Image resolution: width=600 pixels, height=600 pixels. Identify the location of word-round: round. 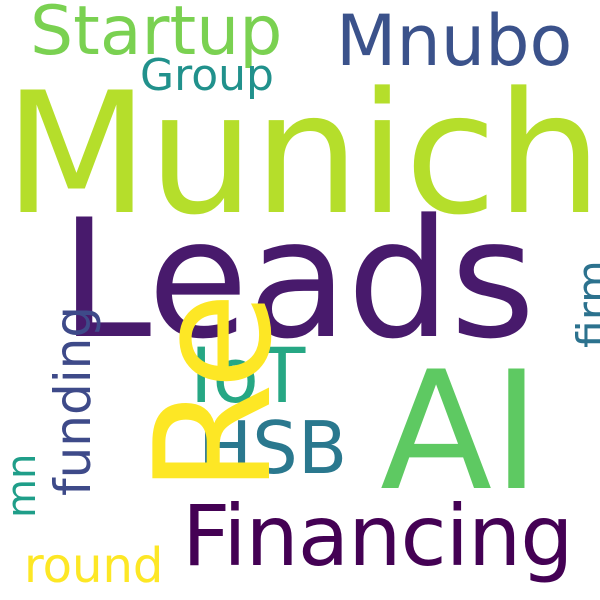
(94, 566).